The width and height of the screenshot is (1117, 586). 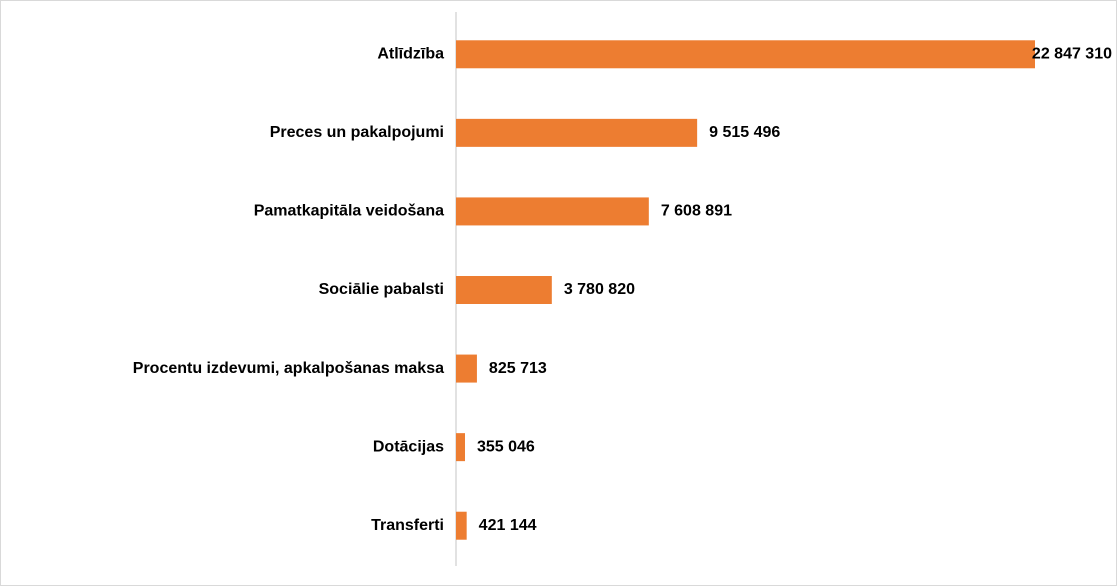 What do you see at coordinates (744, 132) in the screenshot?
I see `value-label: 9 515 496` at bounding box center [744, 132].